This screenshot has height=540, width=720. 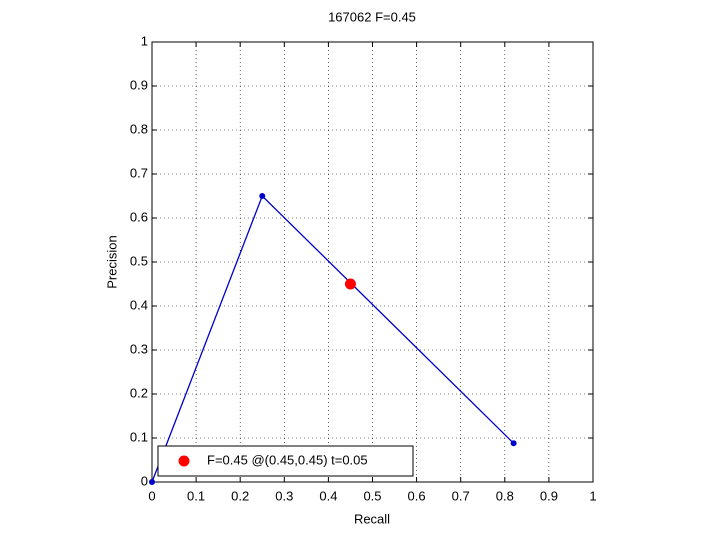 I want to click on x-tick-label: 0.1, so click(x=196, y=495).